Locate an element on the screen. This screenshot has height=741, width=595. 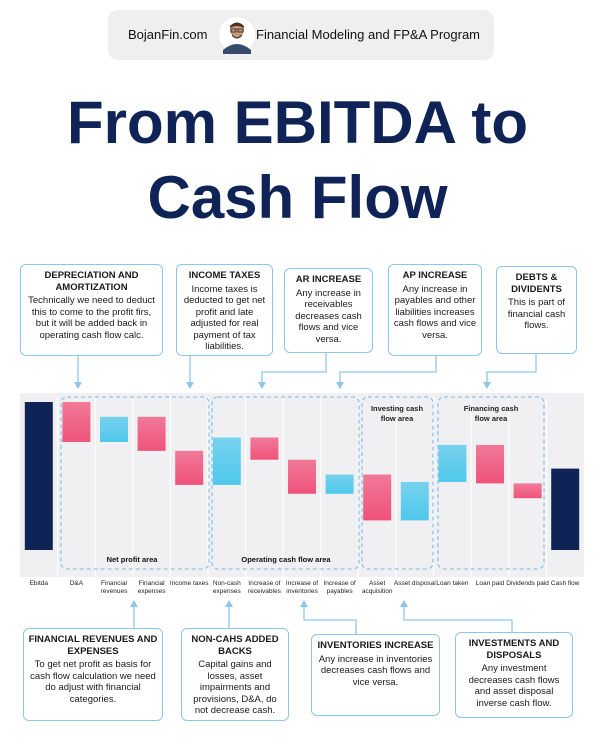
callout-title: AR INCREASE is located at coordinates (328, 279).